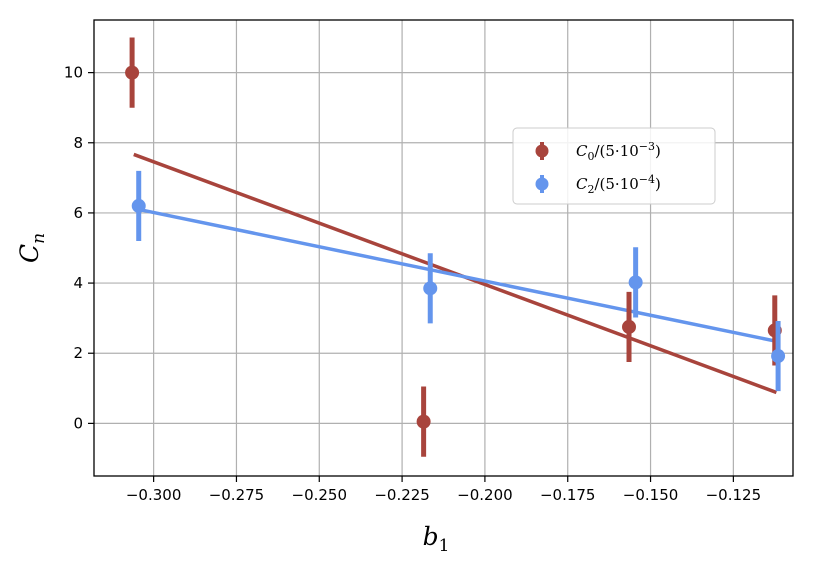 This screenshot has width=815, height=564. Describe the element at coordinates (734, 495) in the screenshot. I see `x-tick-label: −0.125` at that location.